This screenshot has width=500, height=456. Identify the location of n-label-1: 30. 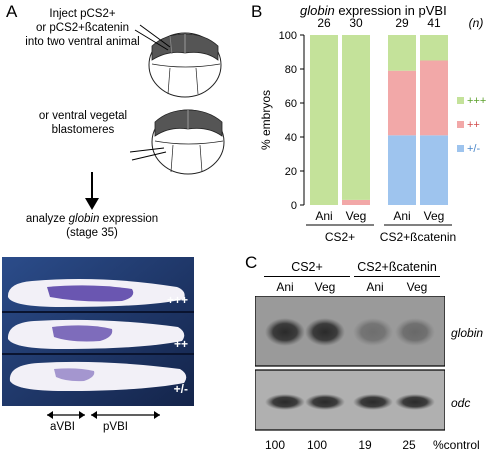
(356, 23).